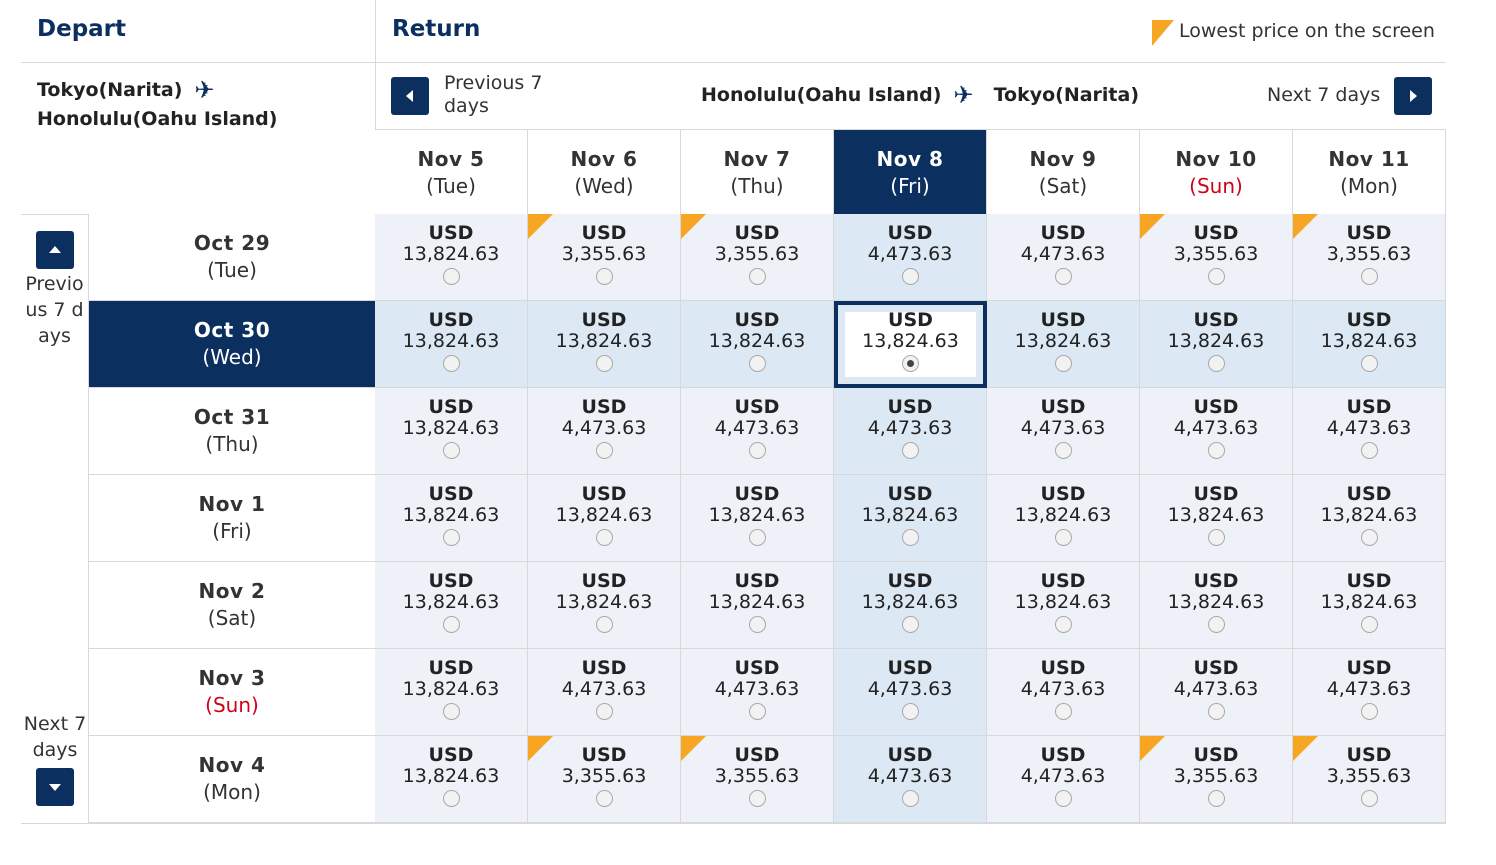 This screenshot has height=865, width=1496. I want to click on previous-7-days-button, so click(410, 96).